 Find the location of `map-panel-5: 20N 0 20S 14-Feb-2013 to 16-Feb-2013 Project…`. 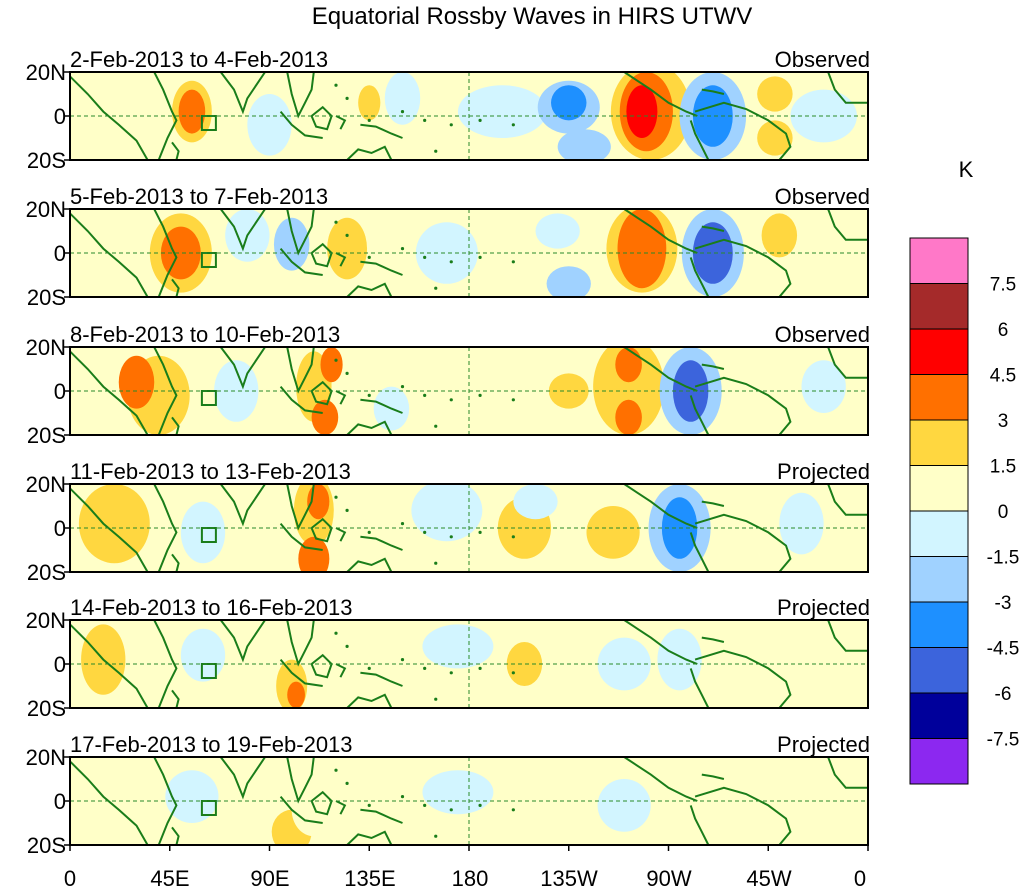

map-panel-5: 20N 0 20S 14-Feb-2013 to 16-Feb-2013 Project… is located at coordinates (448, 658).